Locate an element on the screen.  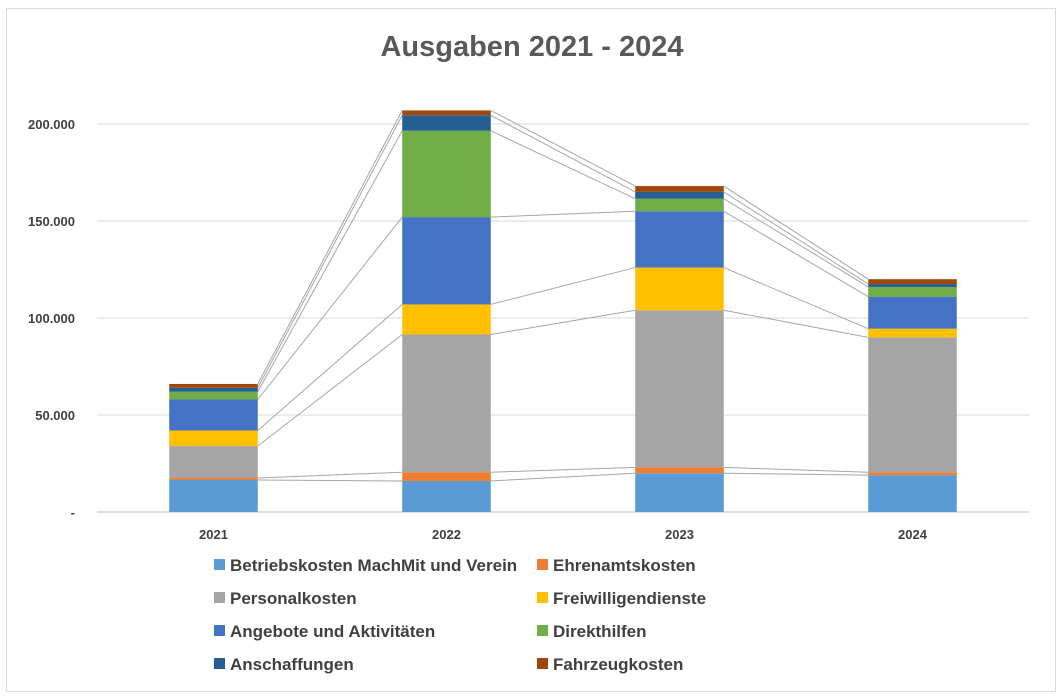
x-tick-label: 2021 is located at coordinates (213, 534).